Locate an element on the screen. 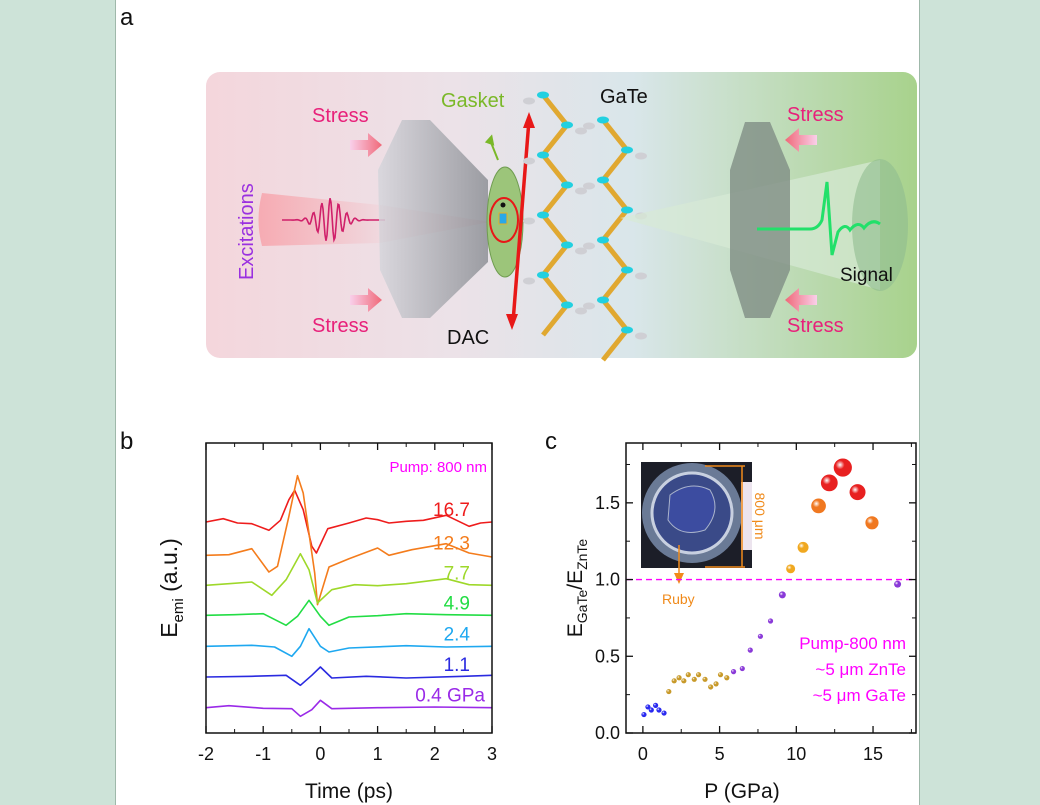 The height and width of the screenshot is (805, 1040). y-tick-label: 0.0 is located at coordinates (607, 733).